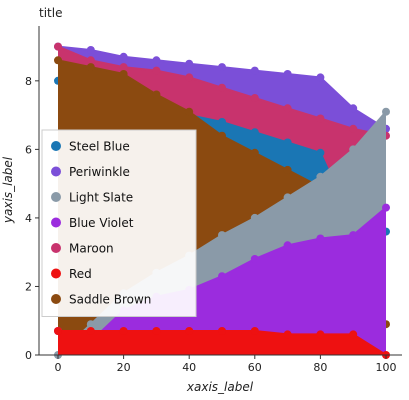 Image resolution: width=409 pixels, height=400 pixels. I want to click on y-axis-title: yaxis_label, so click(8, 190).